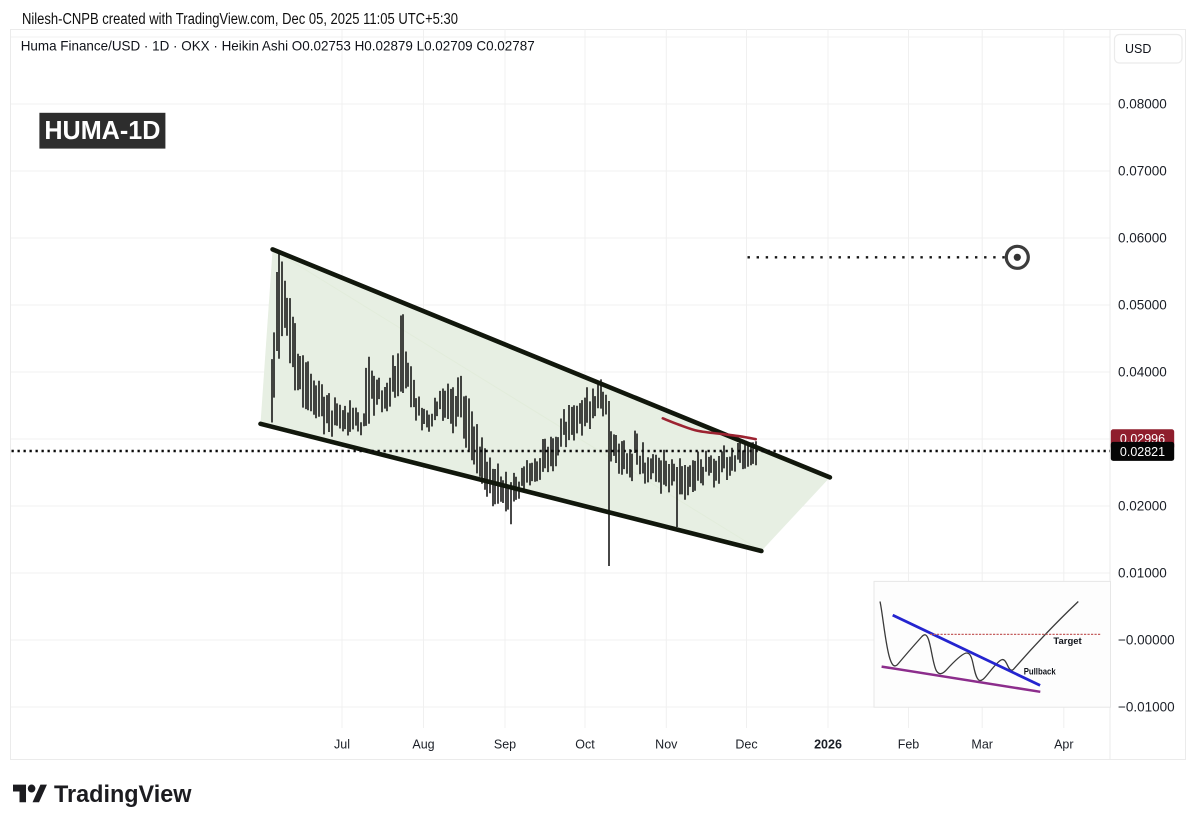  What do you see at coordinates (828, 745) in the screenshot?
I see `svg-text: 2026` at bounding box center [828, 745].